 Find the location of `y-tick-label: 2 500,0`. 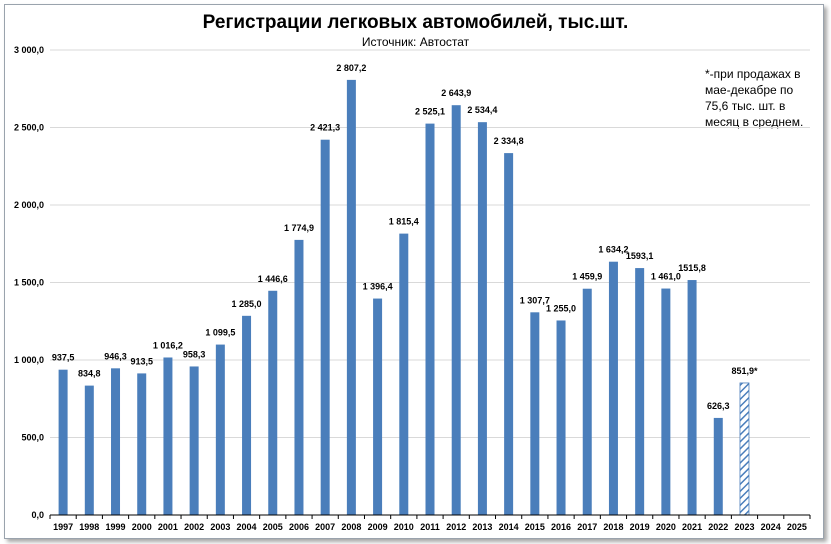

y-tick-label: 2 500,0 is located at coordinates (29, 128).